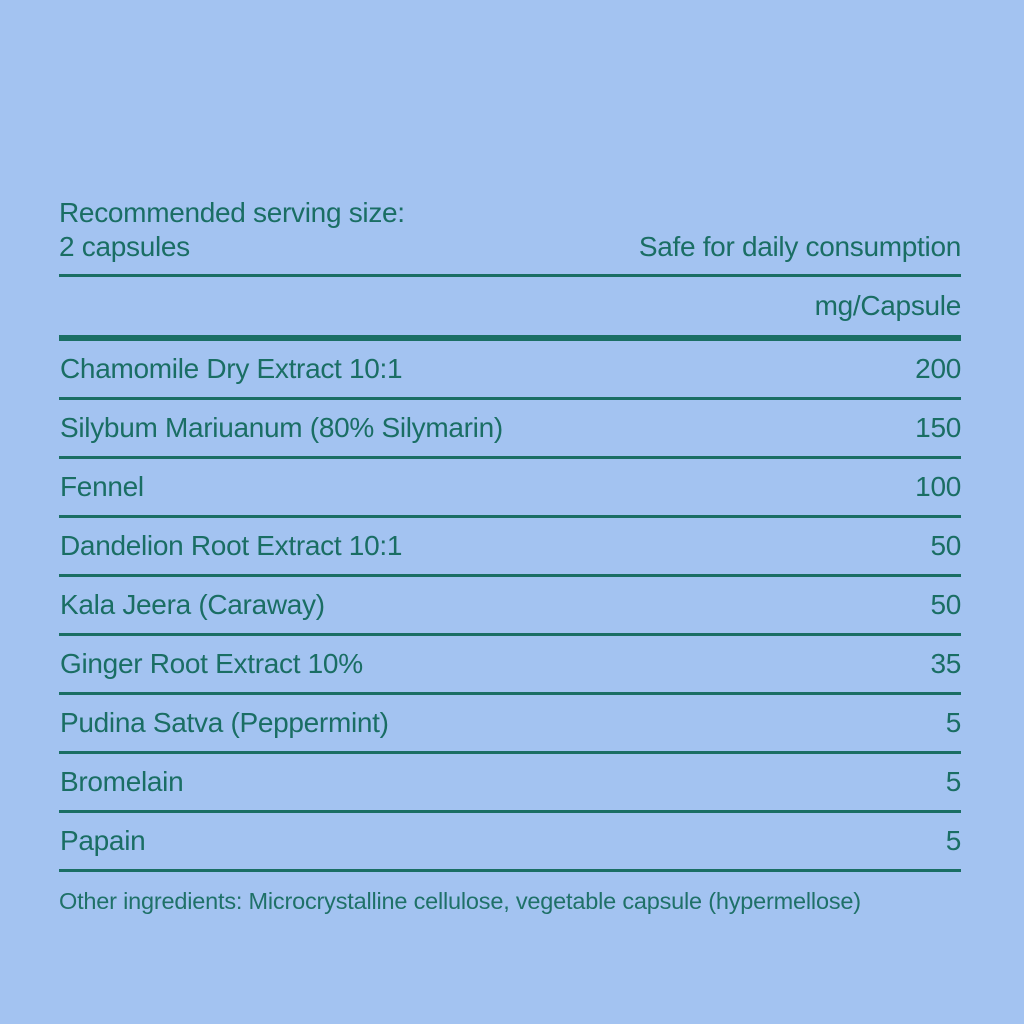  I want to click on ingredient-amount: 150, so click(938, 427).